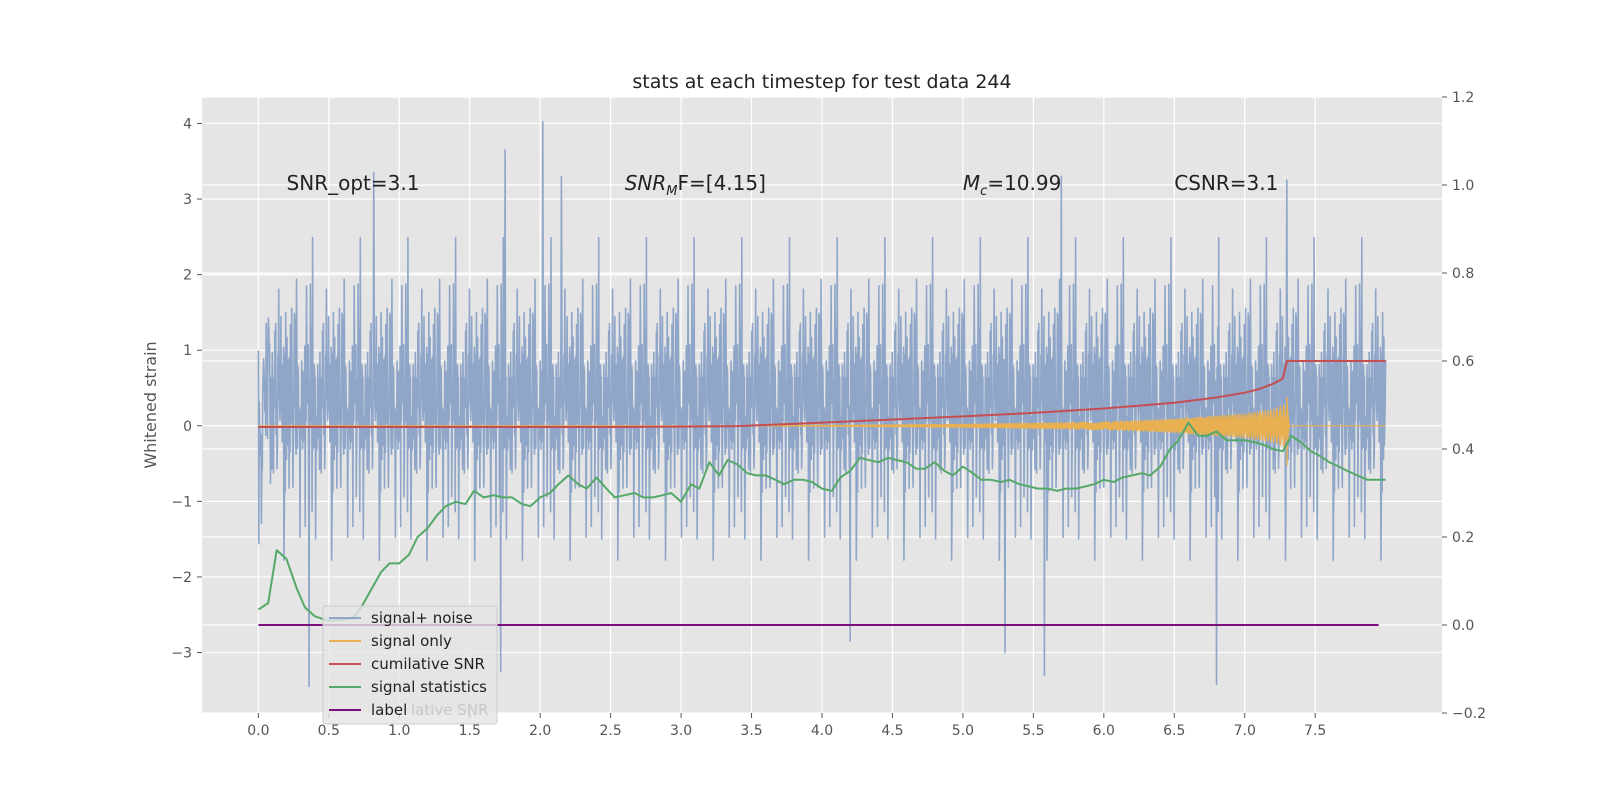 The height and width of the screenshot is (800, 1600). Describe the element at coordinates (1104, 731) in the screenshot. I see `x-tick-label: 6.0` at that location.